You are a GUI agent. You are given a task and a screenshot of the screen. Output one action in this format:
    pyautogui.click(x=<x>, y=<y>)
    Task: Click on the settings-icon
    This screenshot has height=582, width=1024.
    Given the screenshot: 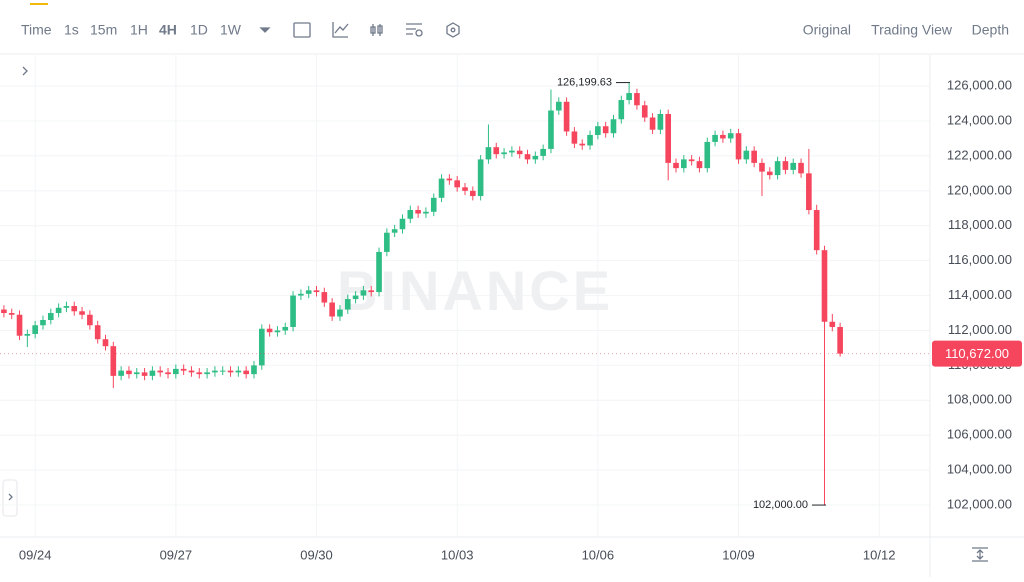 What is the action you would take?
    pyautogui.click(x=414, y=29)
    